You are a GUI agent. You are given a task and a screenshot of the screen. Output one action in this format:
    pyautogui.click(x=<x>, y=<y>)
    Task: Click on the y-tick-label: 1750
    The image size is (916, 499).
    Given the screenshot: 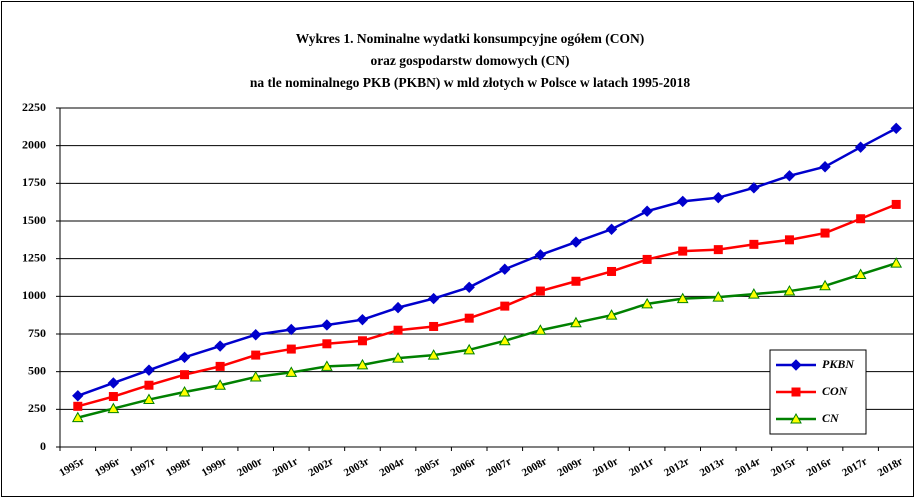 What is the action you would take?
    pyautogui.click(x=34, y=182)
    